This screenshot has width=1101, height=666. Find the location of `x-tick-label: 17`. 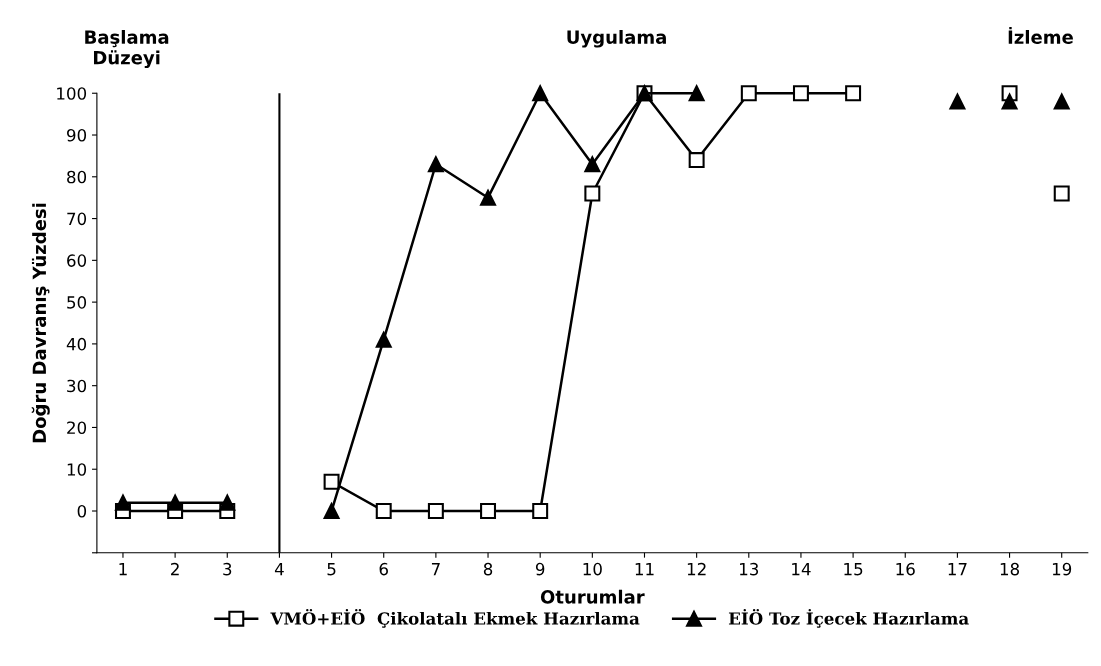

x-tick-label: 17 is located at coordinates (957, 569).